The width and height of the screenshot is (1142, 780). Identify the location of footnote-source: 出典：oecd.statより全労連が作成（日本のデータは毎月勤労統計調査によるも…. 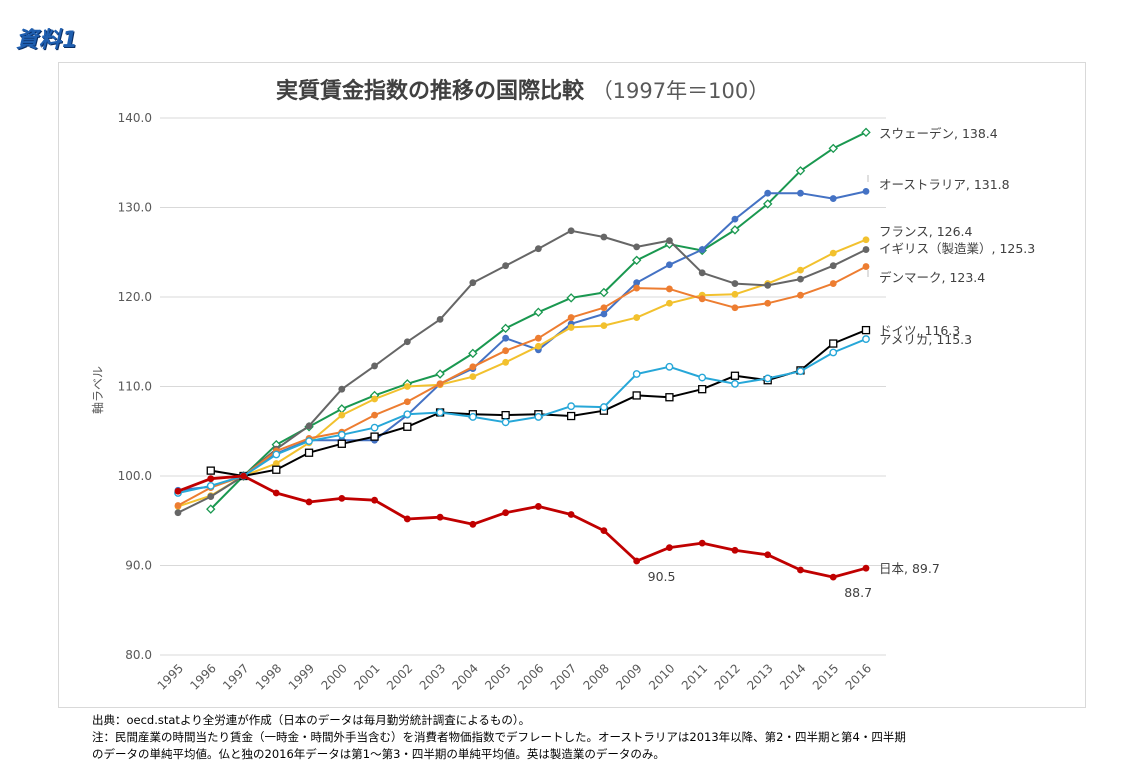
(311, 720).